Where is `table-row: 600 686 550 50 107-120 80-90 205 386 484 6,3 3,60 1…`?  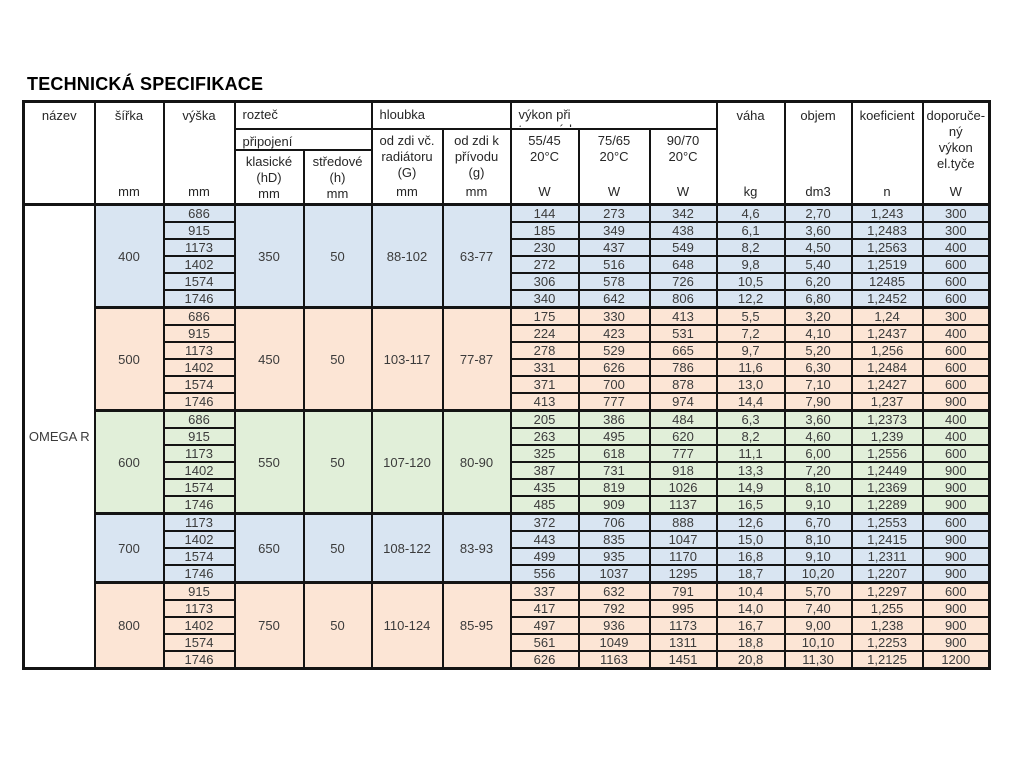
table-row: 600 686 550 50 107-120 80-90 205 386 484 6,3 3,60 1… is located at coordinates (507, 462).